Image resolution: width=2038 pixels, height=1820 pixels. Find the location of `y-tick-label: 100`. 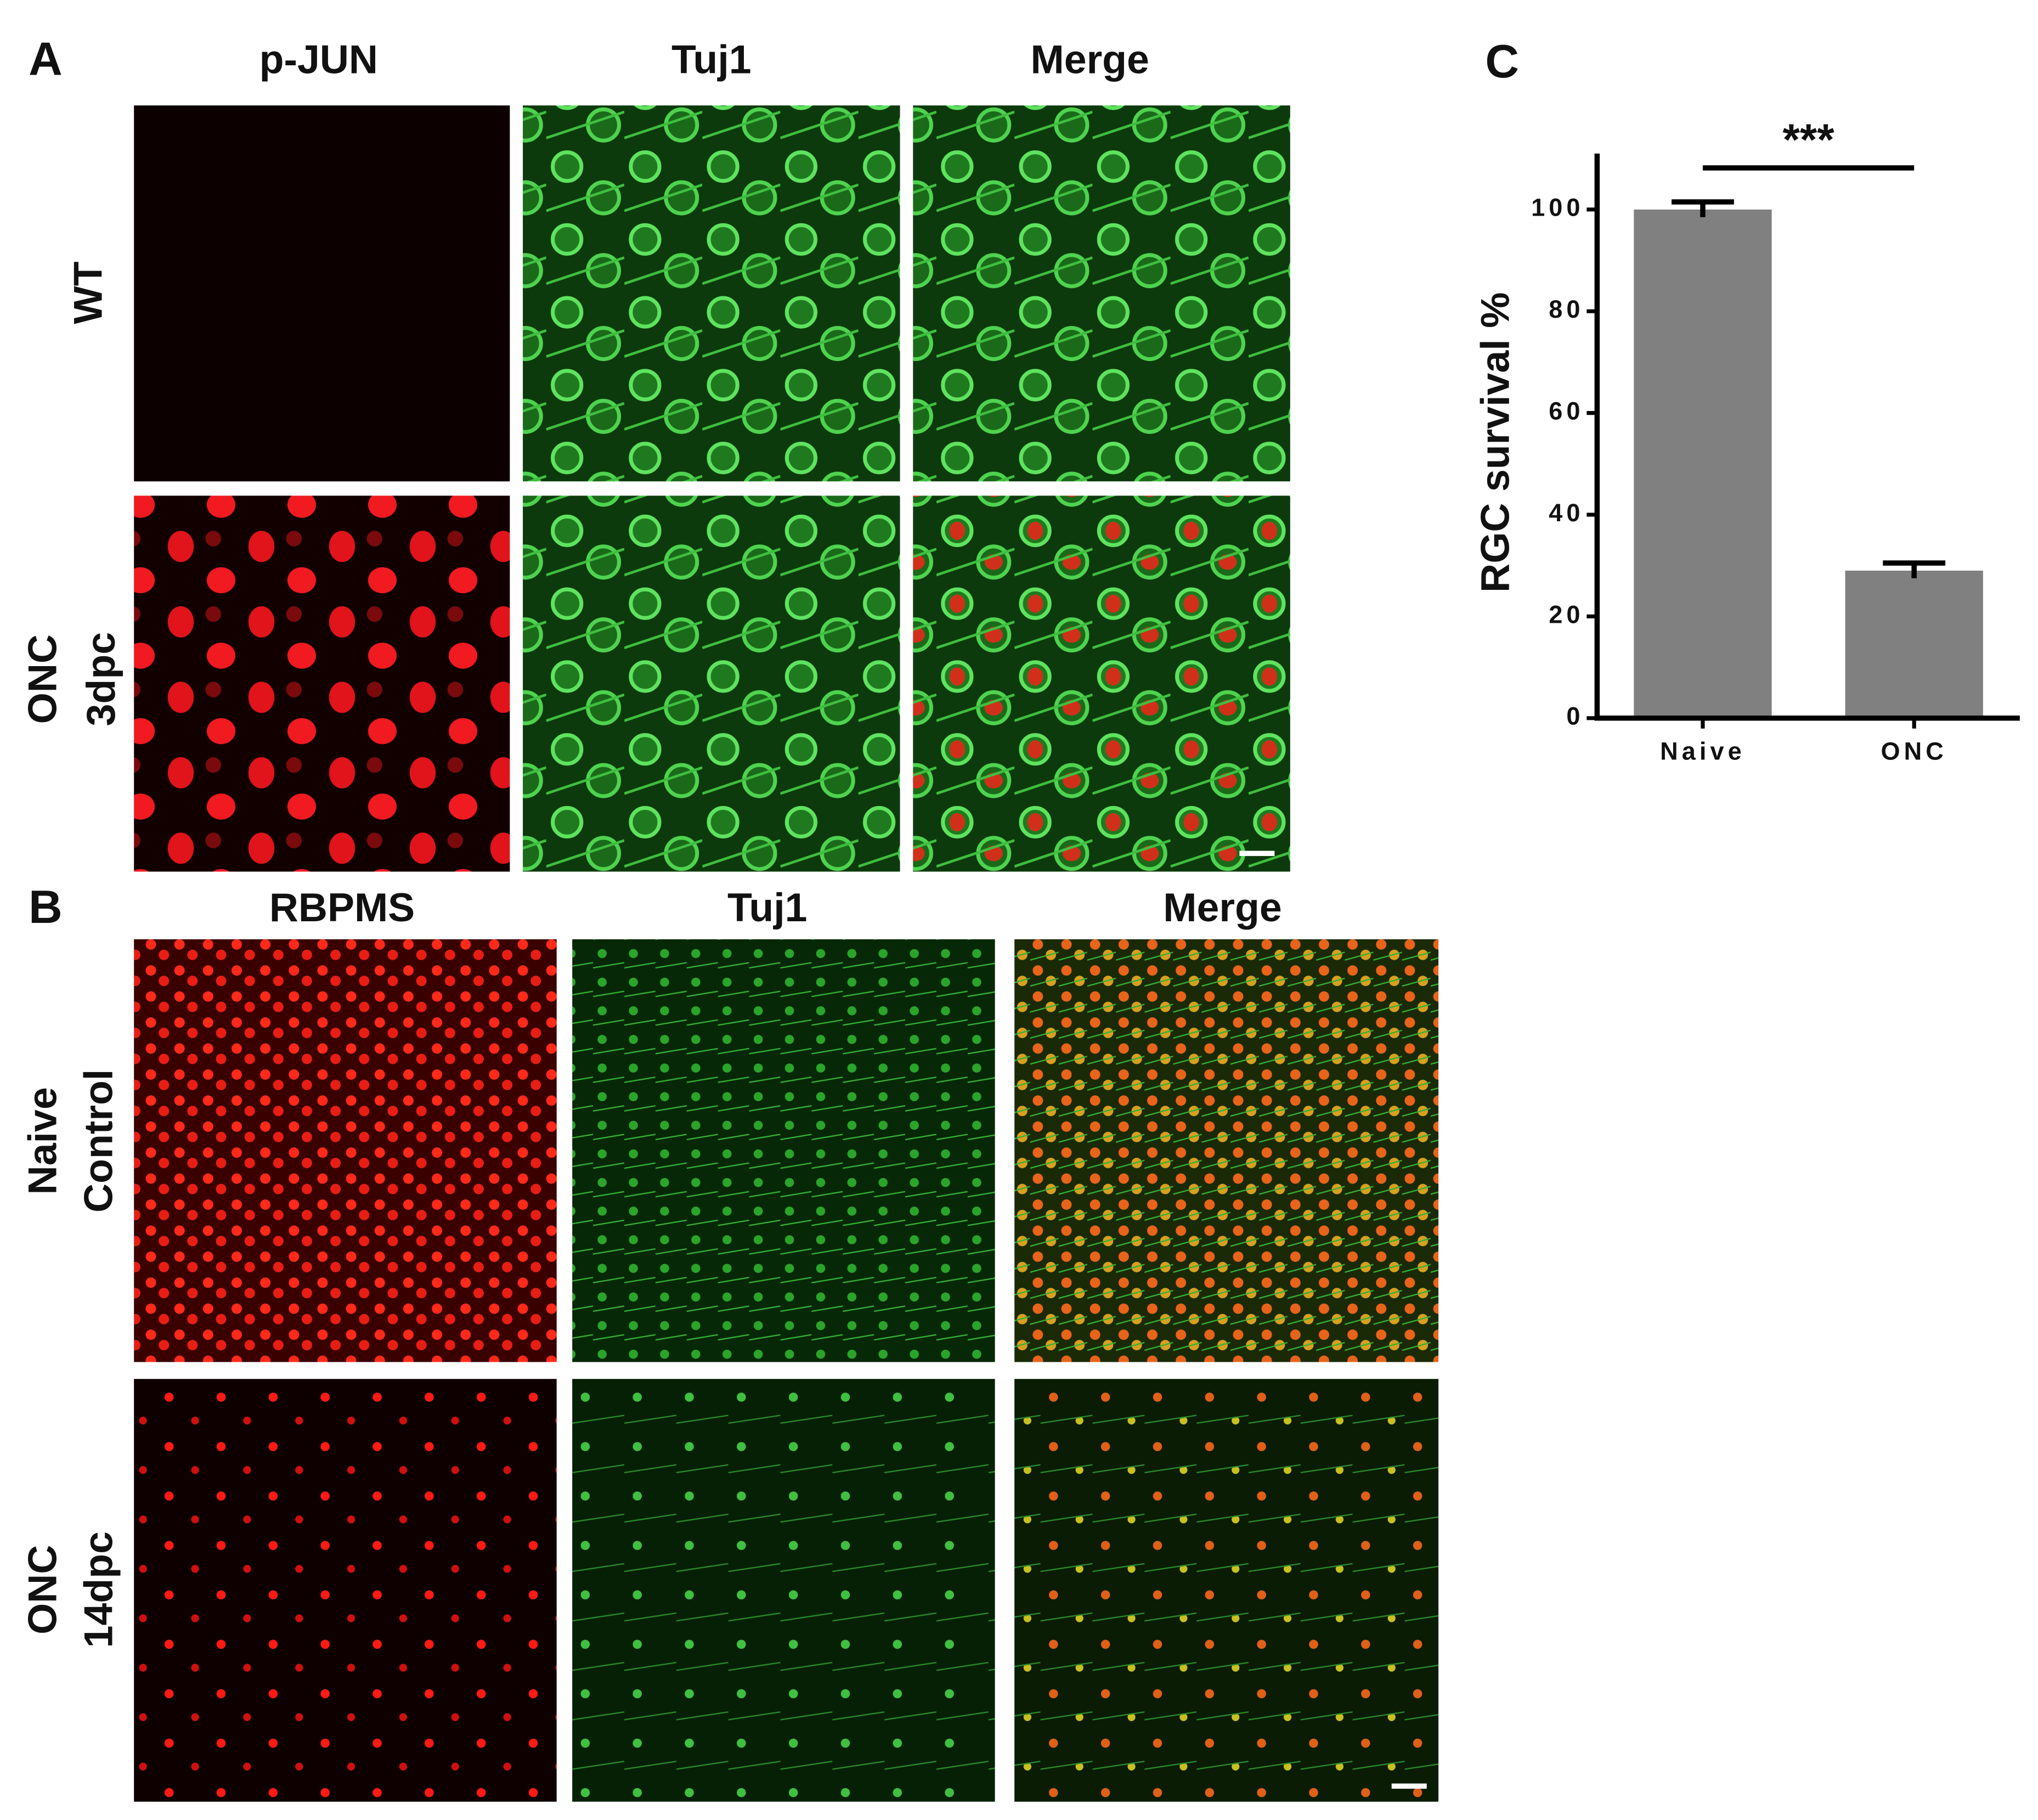

y-tick-label: 100 is located at coordinates (1557, 208).